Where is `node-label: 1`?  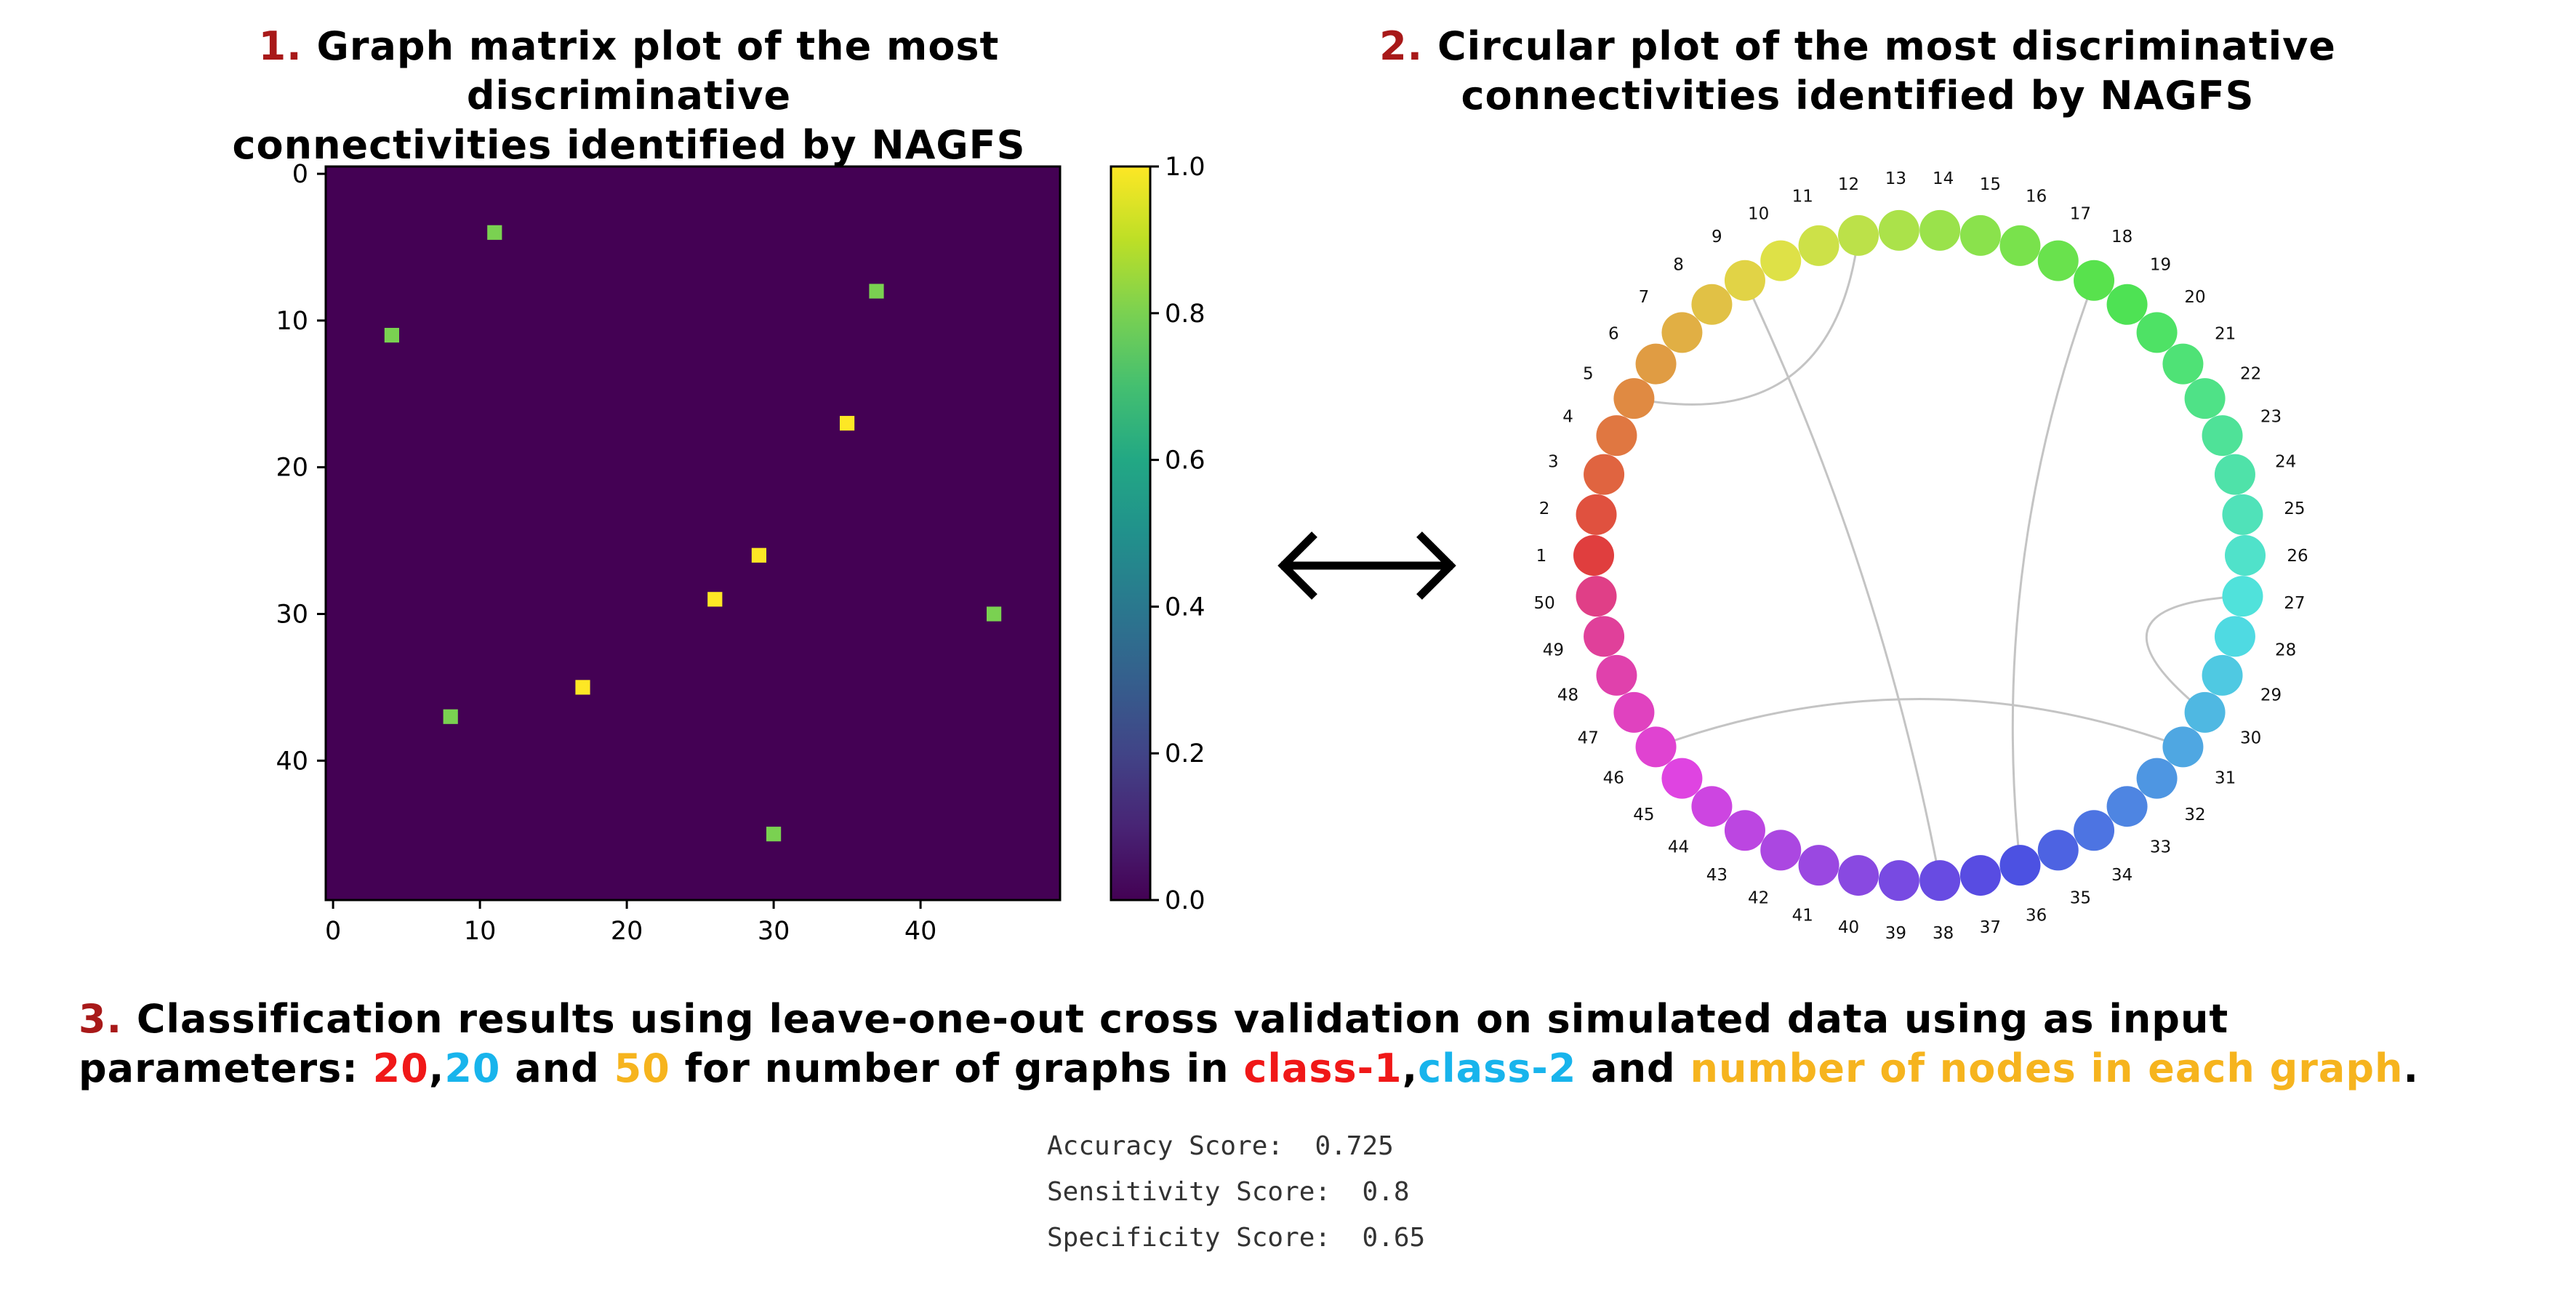
node-label: 1 is located at coordinates (1542, 557).